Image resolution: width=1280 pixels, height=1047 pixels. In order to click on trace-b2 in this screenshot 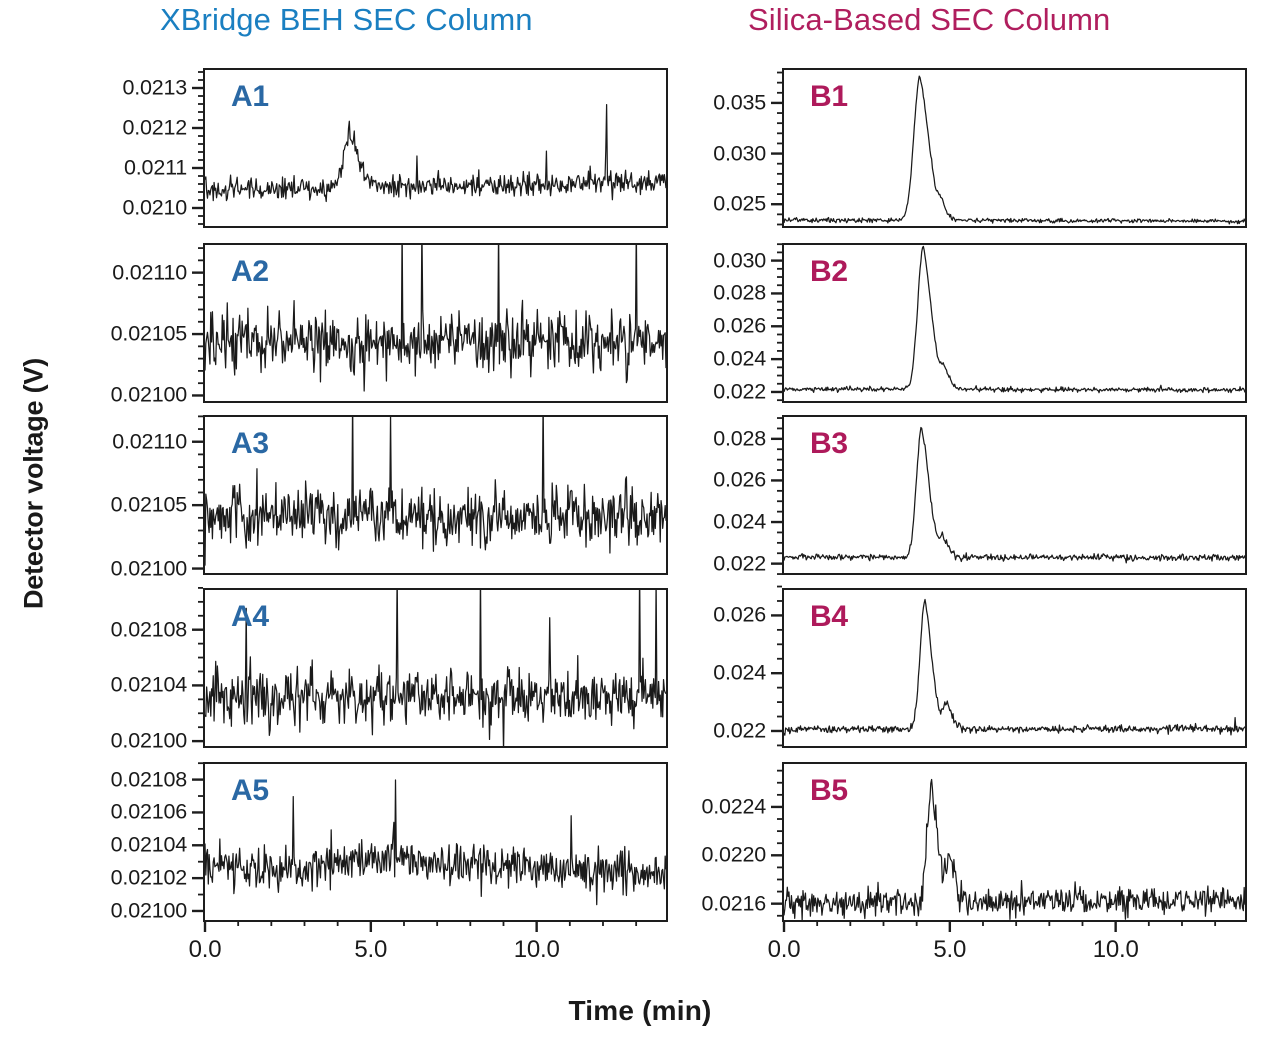, I will do `click(1014, 319)`.